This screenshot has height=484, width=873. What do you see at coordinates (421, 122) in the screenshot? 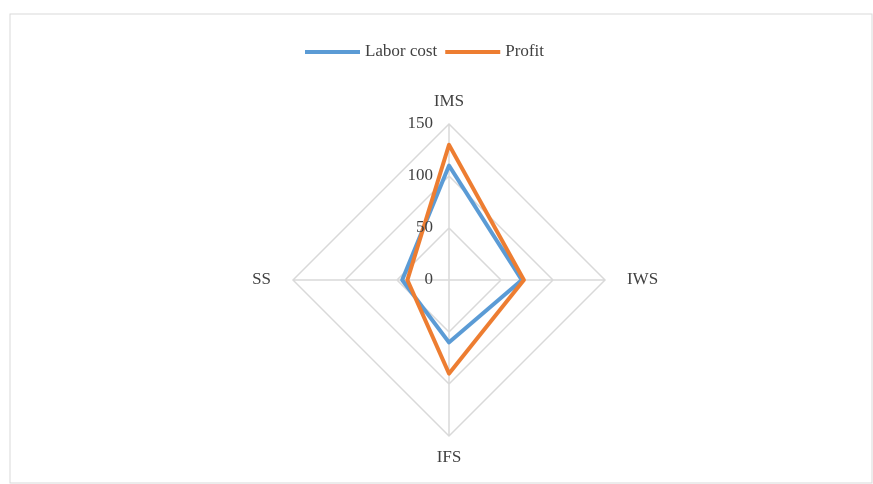
I see `y-tick-label: 150` at bounding box center [421, 122].